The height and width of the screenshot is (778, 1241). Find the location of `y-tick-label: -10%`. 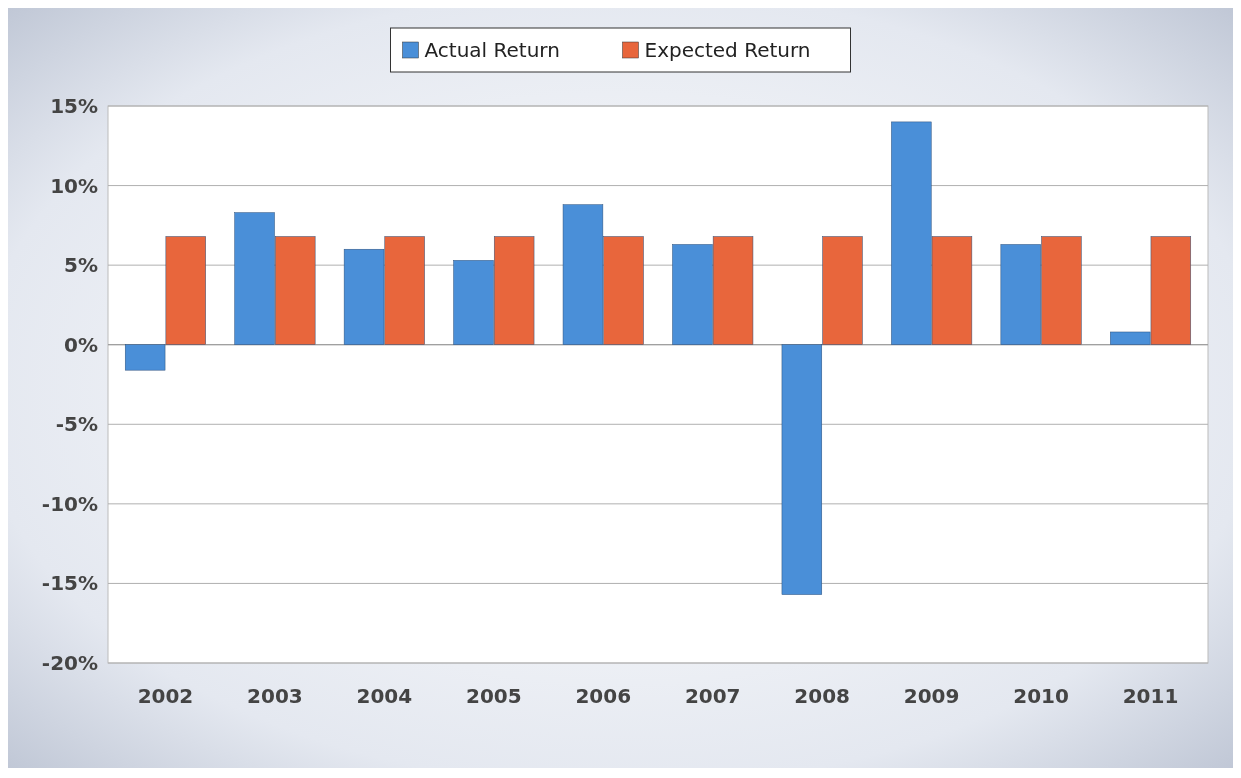

y-tick-label: -10% is located at coordinates (69, 503).